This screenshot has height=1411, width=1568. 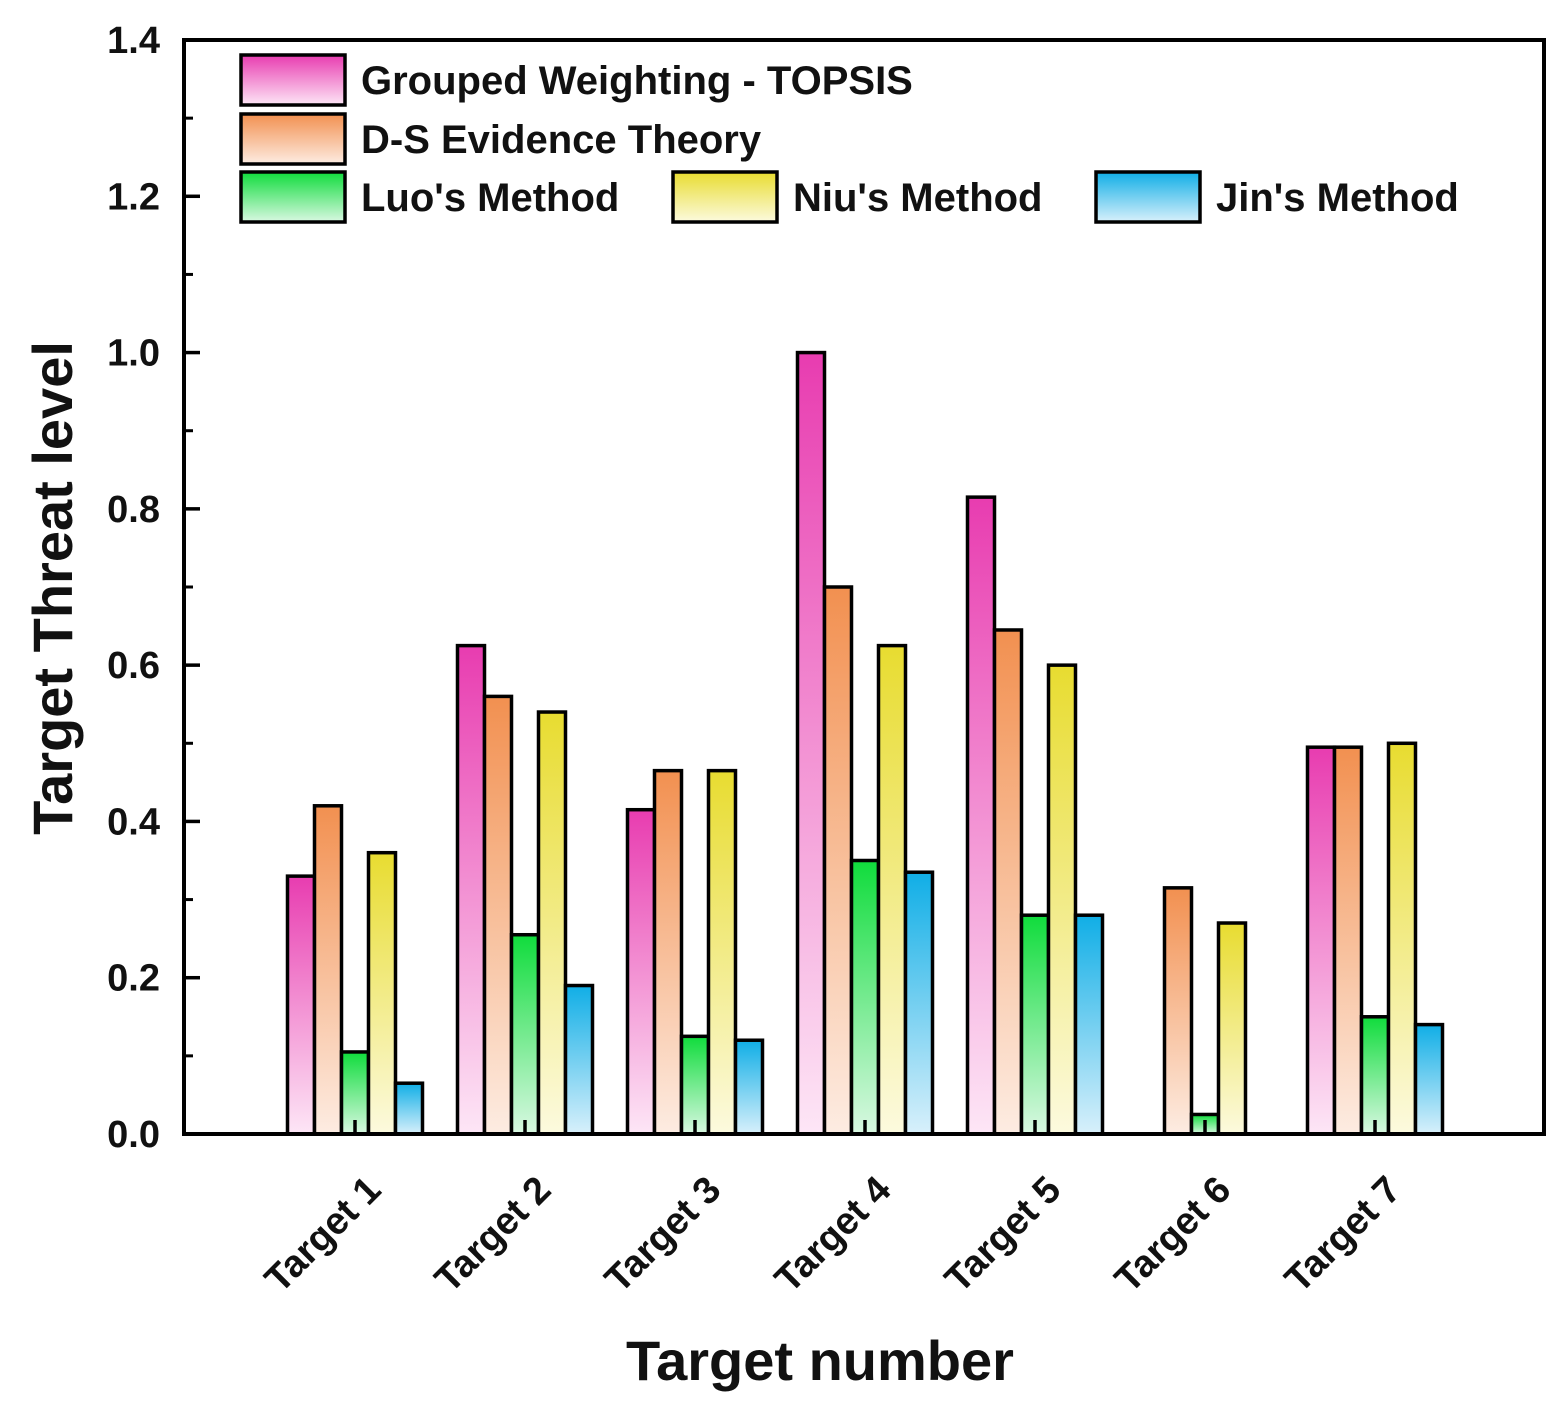 I want to click on y-axis-title: Target Threat level, so click(x=52, y=588).